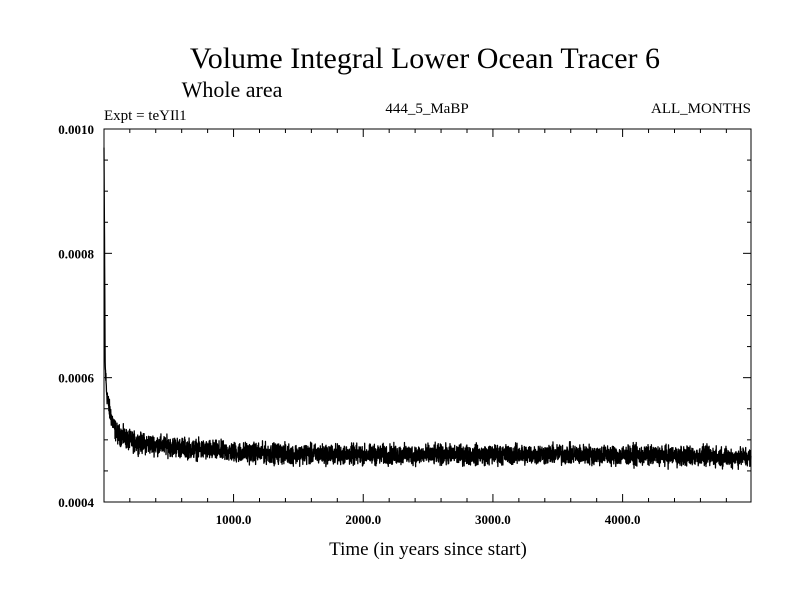 The image size is (800, 600). I want to click on x-tick-label: 1000.0, so click(234, 519).